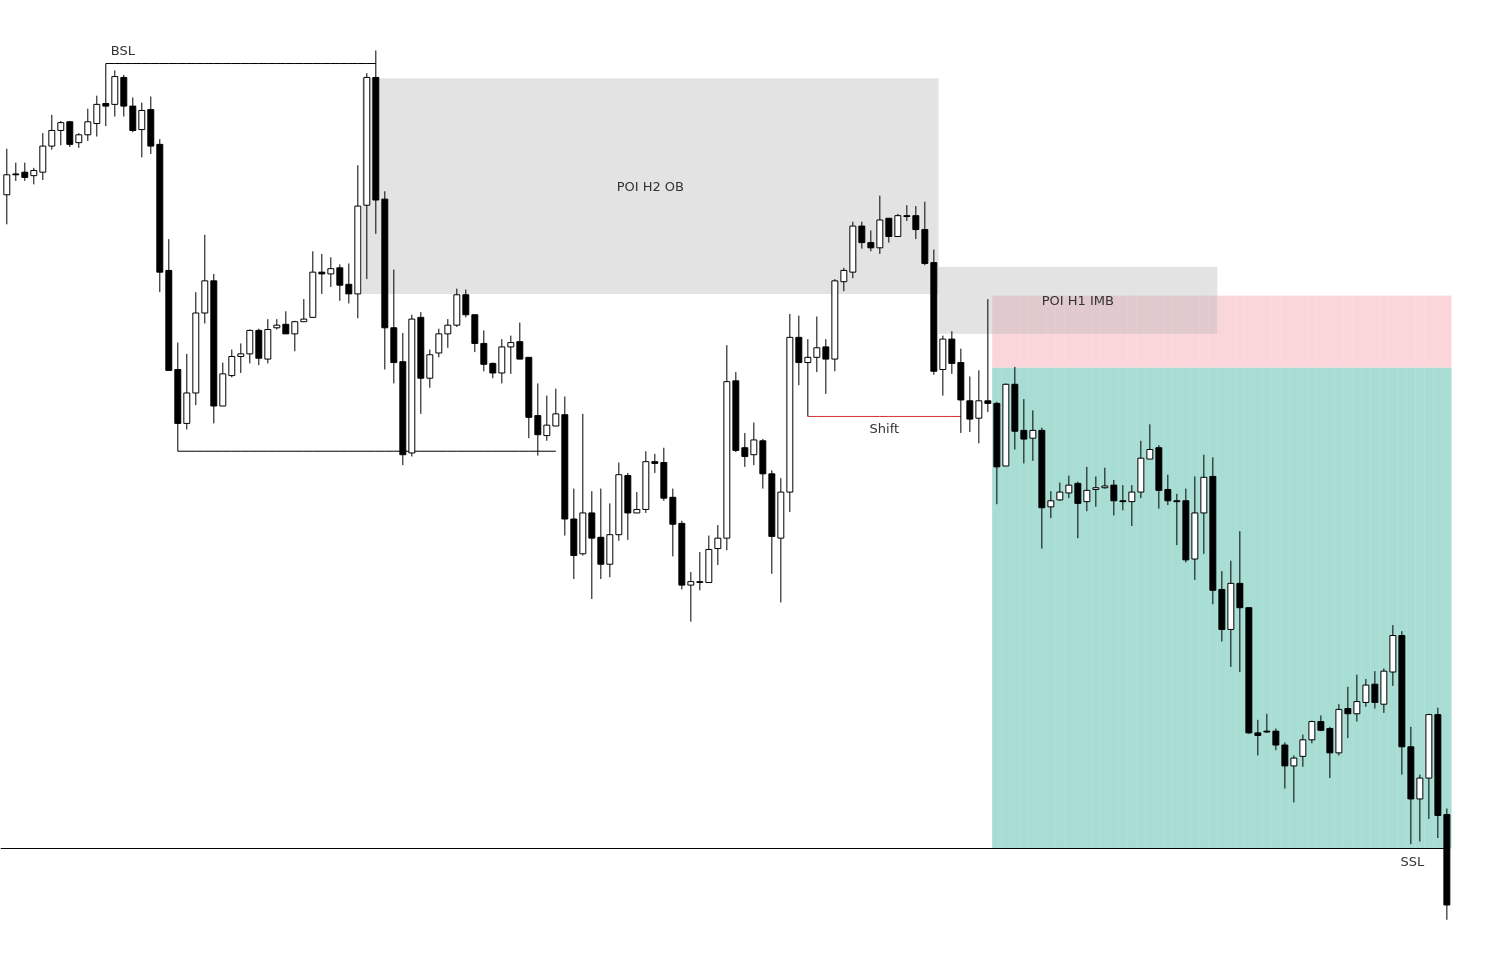 This screenshot has width=1492, height=957. What do you see at coordinates (123, 50) in the screenshot?
I see `series-label: BSL` at bounding box center [123, 50].